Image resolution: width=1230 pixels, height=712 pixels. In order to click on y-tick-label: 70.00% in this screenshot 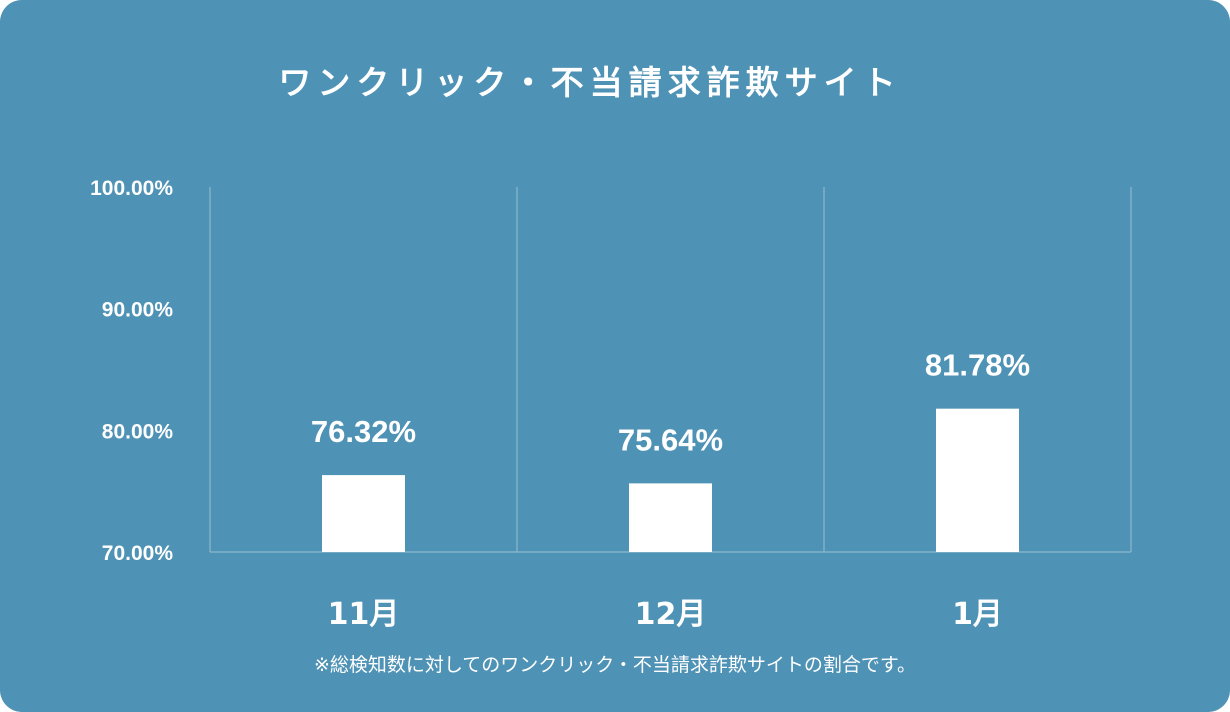, I will do `click(138, 553)`.